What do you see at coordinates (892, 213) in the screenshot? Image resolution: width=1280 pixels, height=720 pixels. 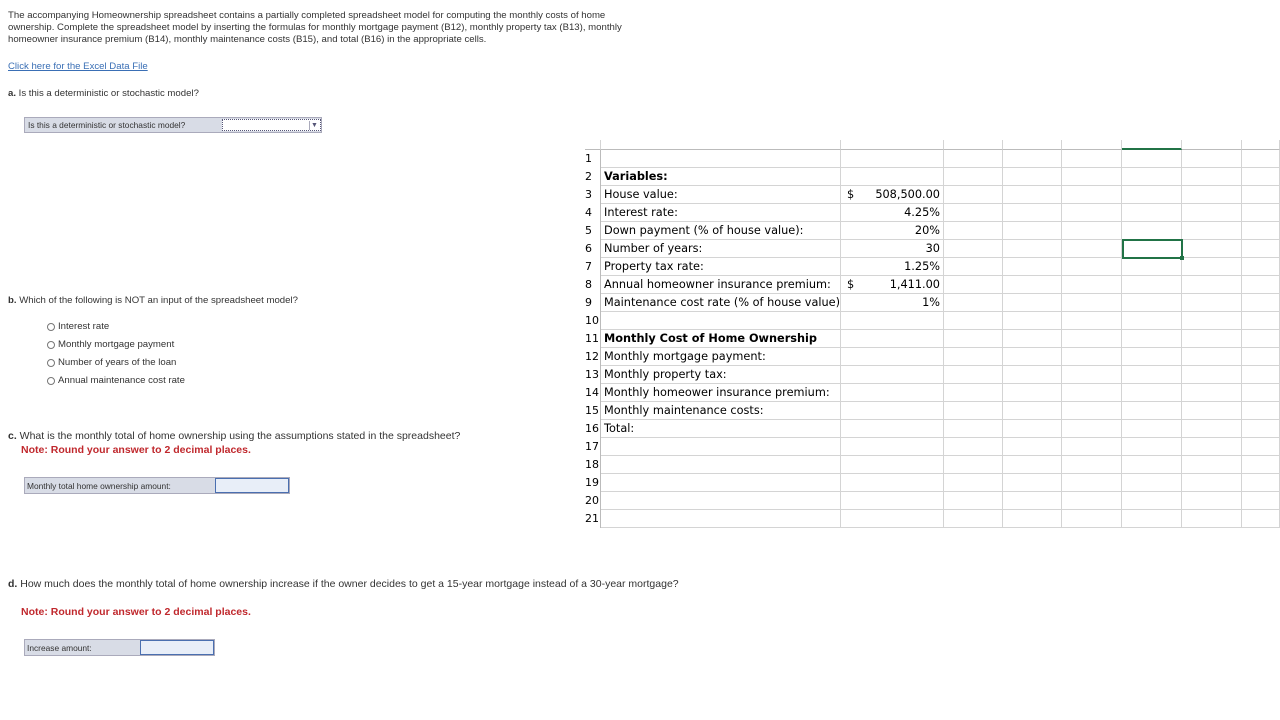 I see `cell-b: 4.25%` at bounding box center [892, 213].